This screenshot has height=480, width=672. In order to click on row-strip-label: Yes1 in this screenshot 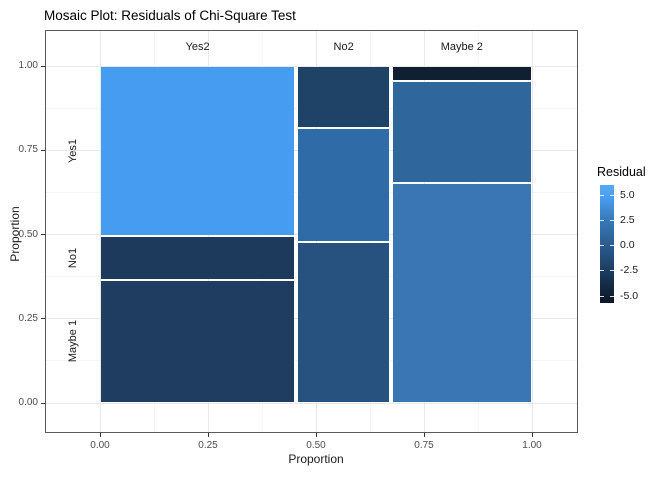, I will do `click(73, 150)`.